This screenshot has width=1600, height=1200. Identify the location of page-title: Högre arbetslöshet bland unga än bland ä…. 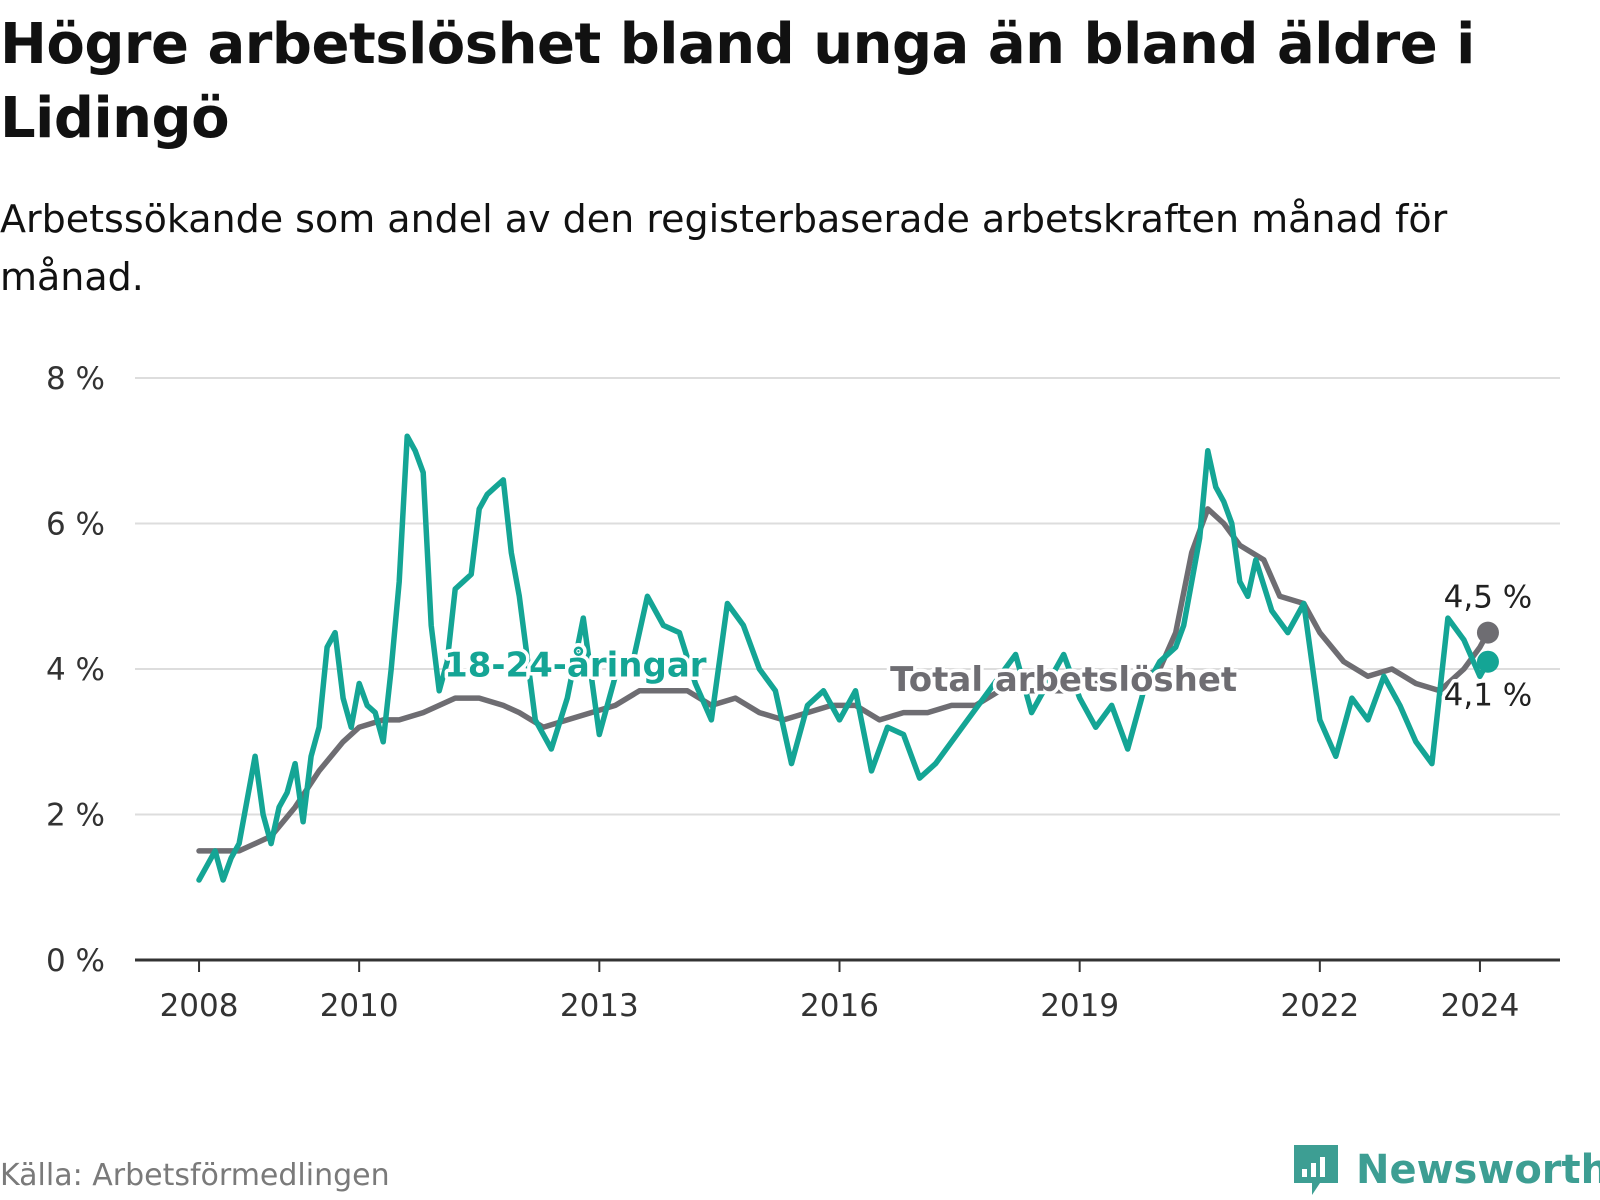
(737, 81).